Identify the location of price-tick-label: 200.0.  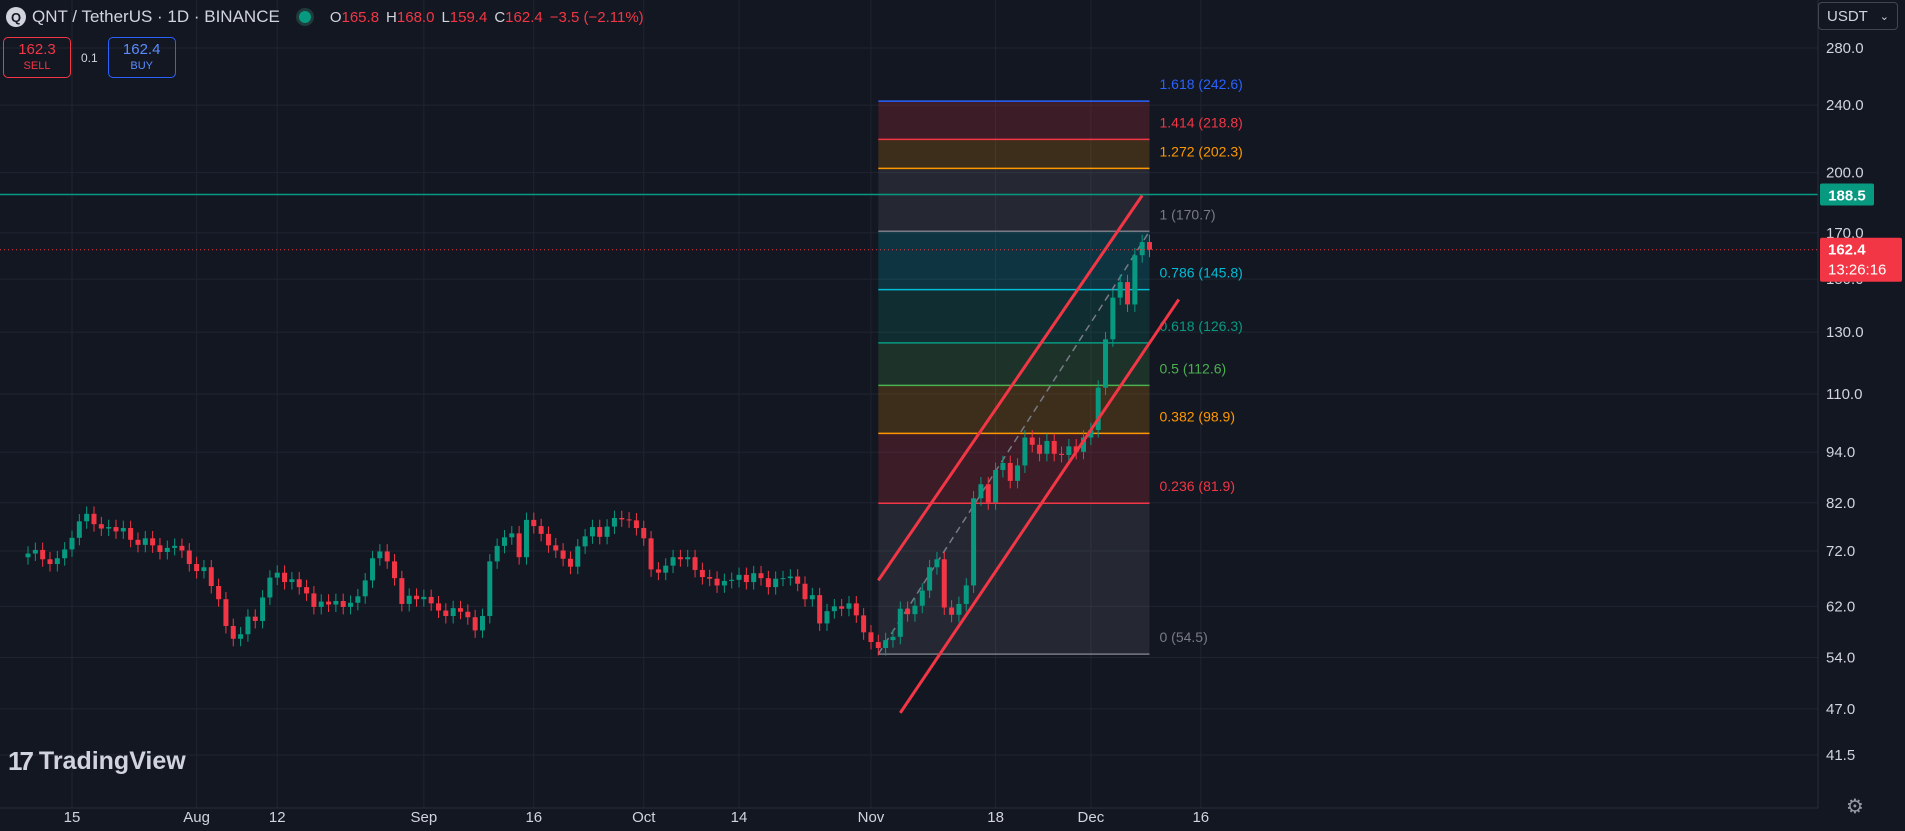
(1845, 173).